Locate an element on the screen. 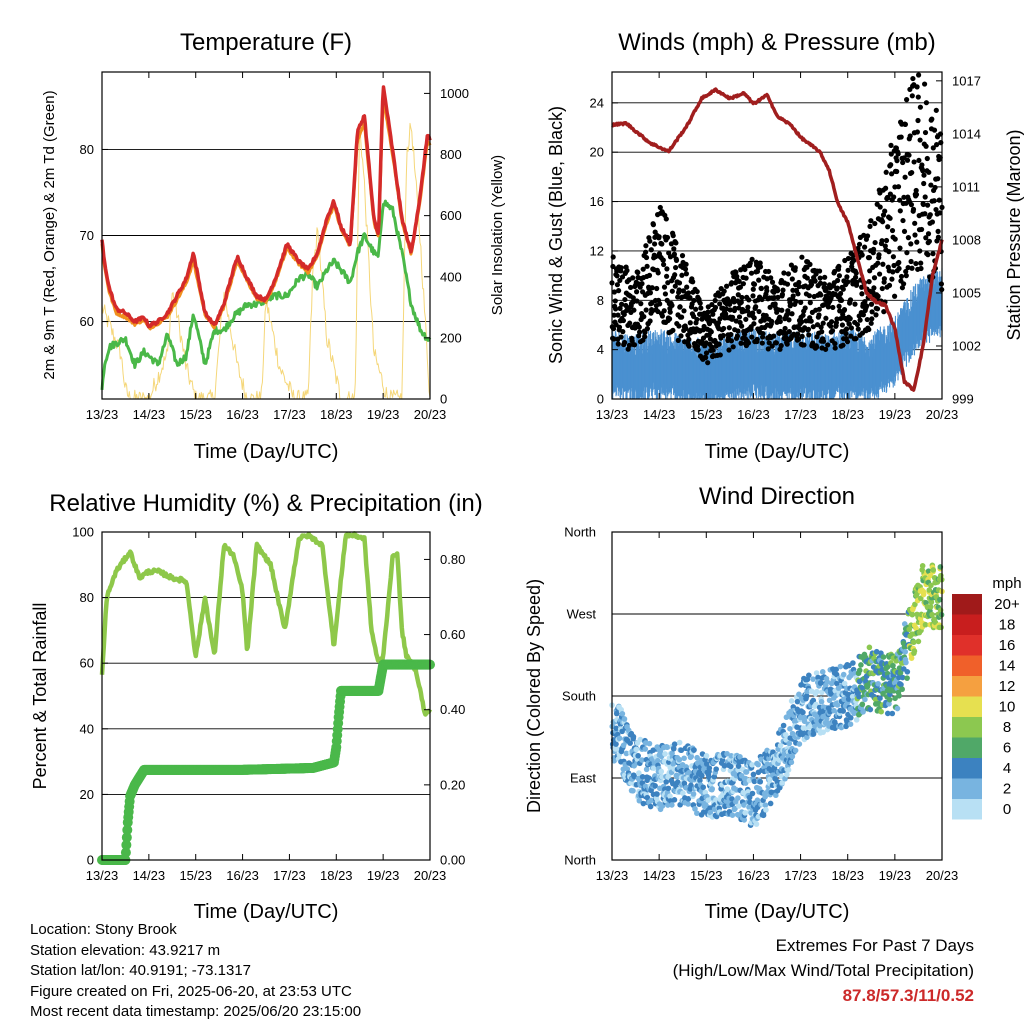 The width and height of the screenshot is (1024, 1024). y2-tick-label: 800 is located at coordinates (451, 154).